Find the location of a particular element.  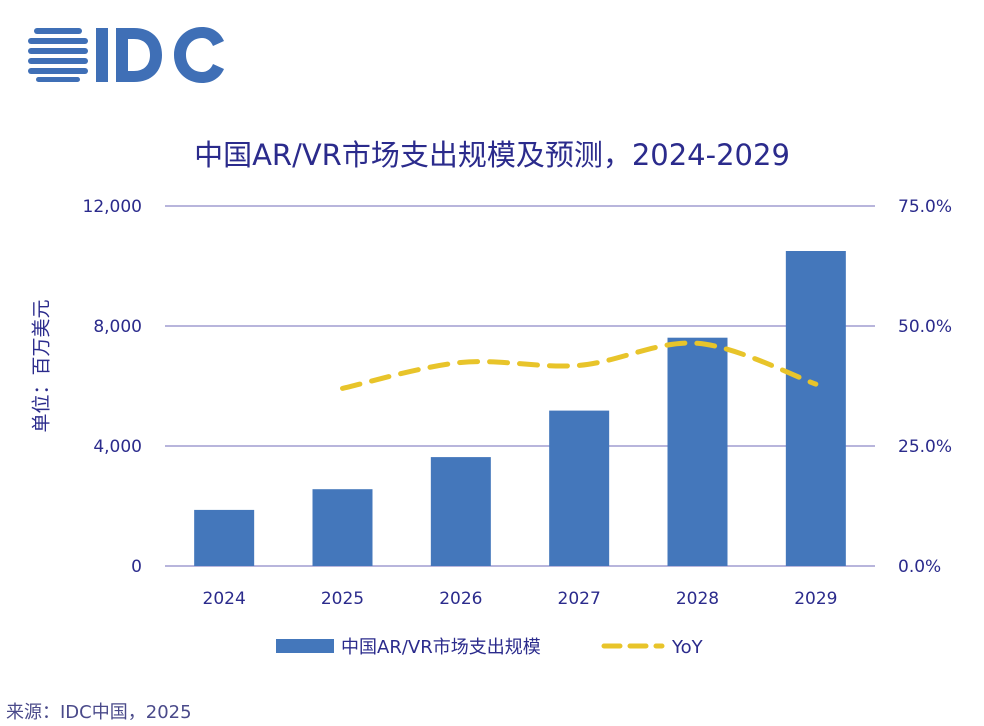

idc-logo is located at coordinates (126, 55).